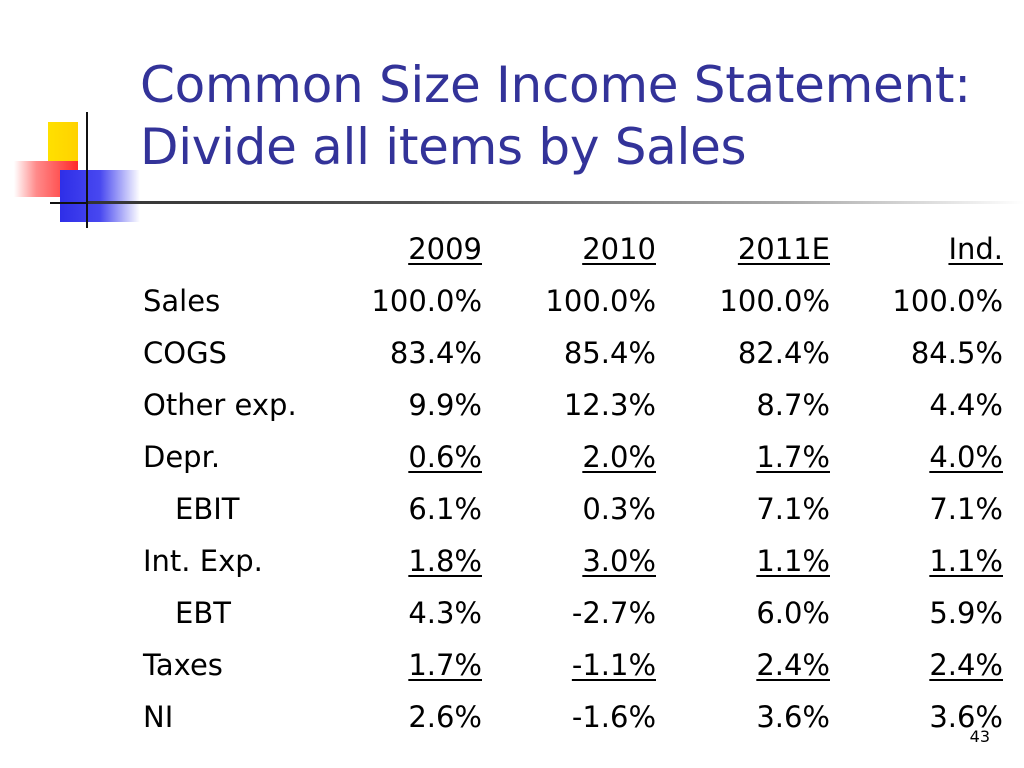 Image resolution: width=1024 pixels, height=768 pixels. I want to click on row-label: Taxes, so click(183, 665).